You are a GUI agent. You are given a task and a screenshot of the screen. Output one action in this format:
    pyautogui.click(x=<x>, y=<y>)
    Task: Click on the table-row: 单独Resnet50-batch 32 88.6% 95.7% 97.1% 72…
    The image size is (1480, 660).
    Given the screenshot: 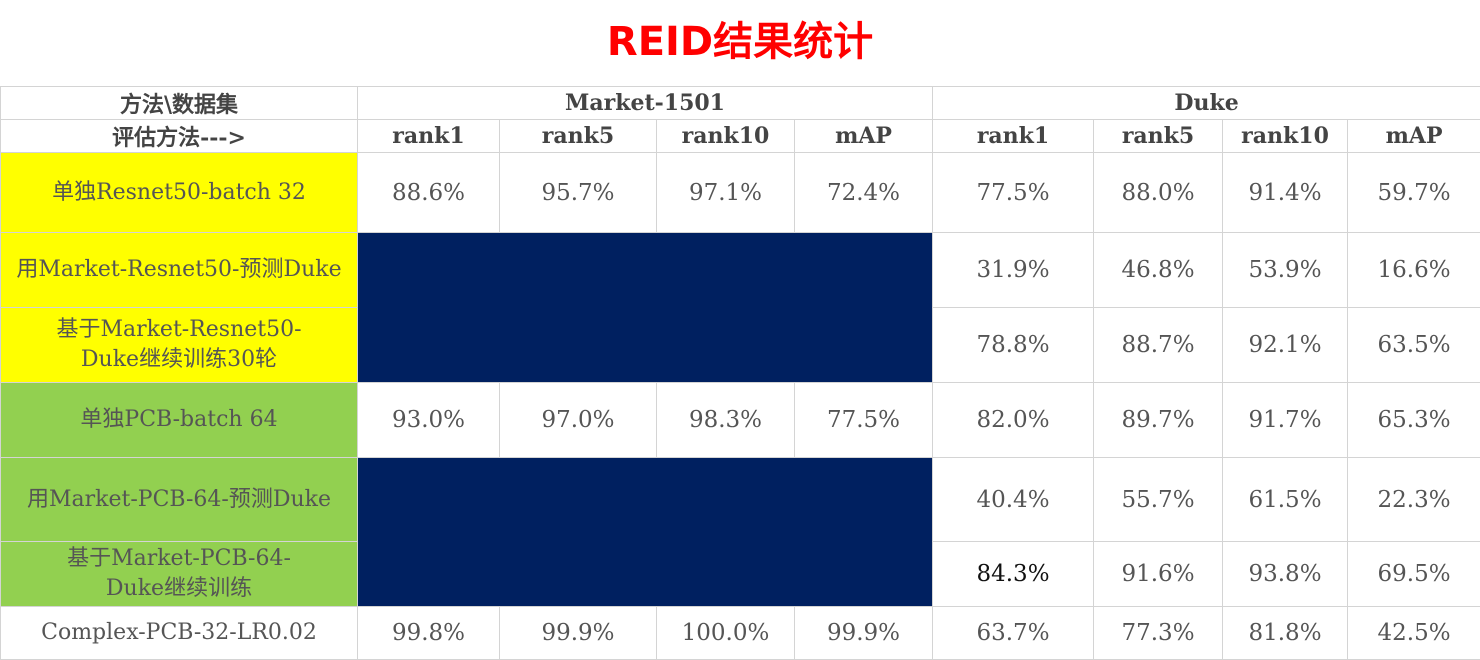 What is the action you would take?
    pyautogui.click(x=740, y=193)
    